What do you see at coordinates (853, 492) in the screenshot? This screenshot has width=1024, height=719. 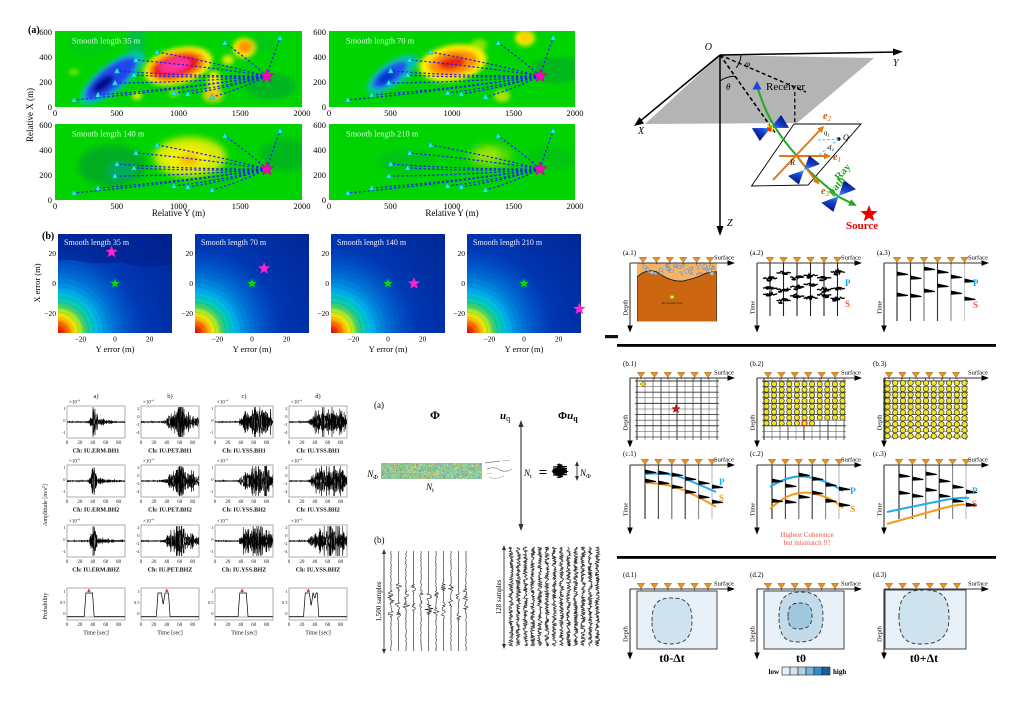 I see `svg-text: P` at bounding box center [853, 492].